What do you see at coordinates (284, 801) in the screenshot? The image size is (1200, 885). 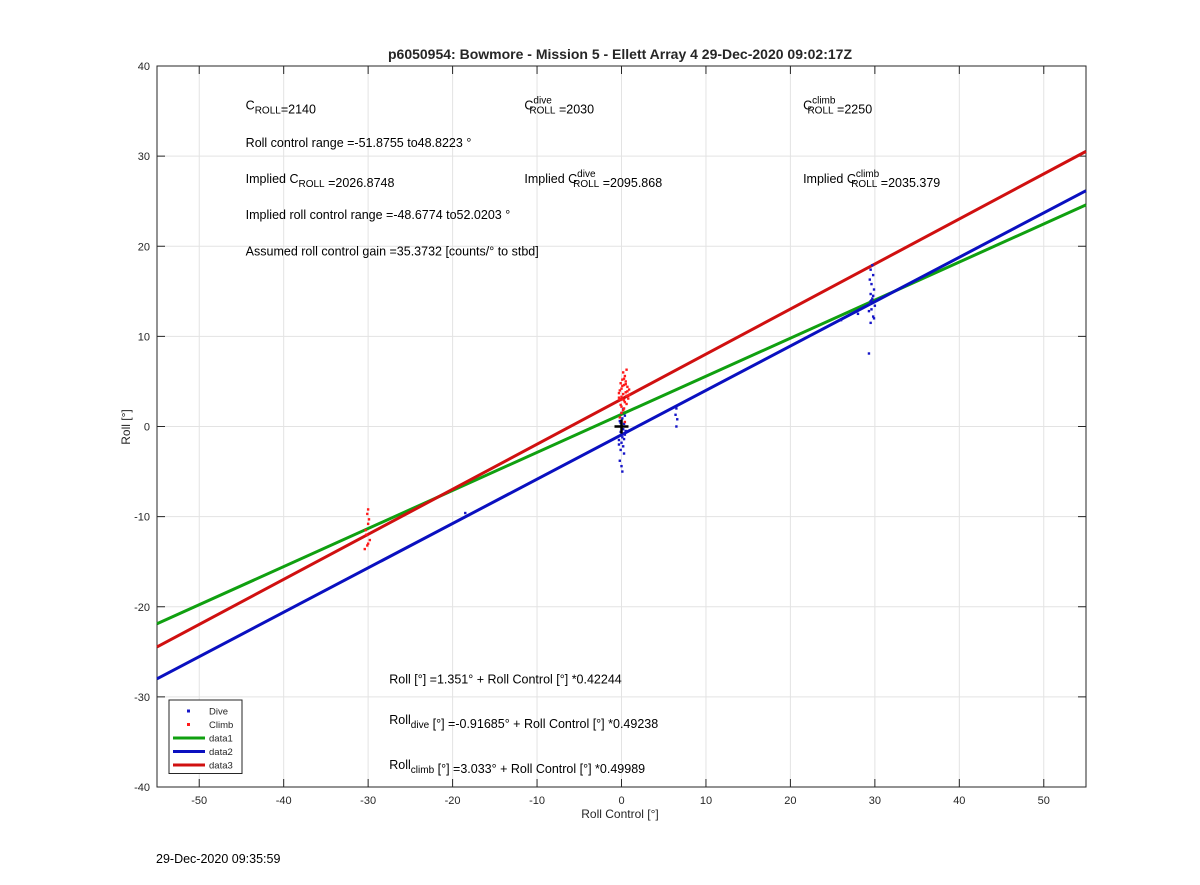 I see `x-tick-label: -40` at bounding box center [284, 801].